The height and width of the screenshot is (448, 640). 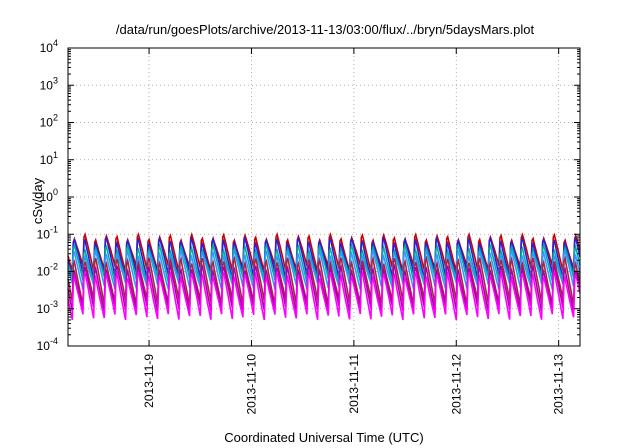 I want to click on y-tick-label: 10⁰, so click(x=49, y=195).